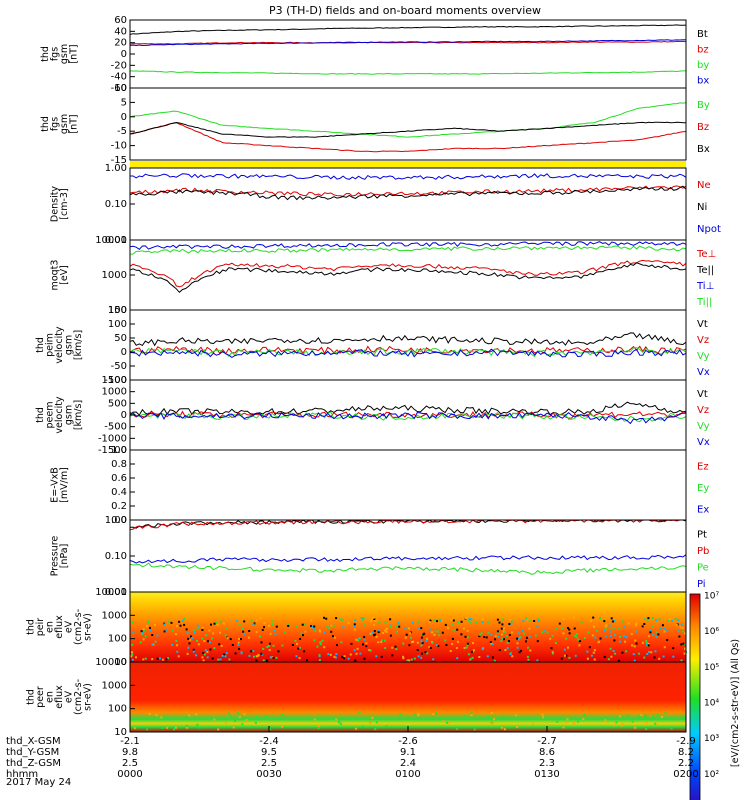 Image resolution: width=750 pixels, height=800 pixels. What do you see at coordinates (408, 245) in the screenshot?
I see `series-line-ti` at bounding box center [408, 245].